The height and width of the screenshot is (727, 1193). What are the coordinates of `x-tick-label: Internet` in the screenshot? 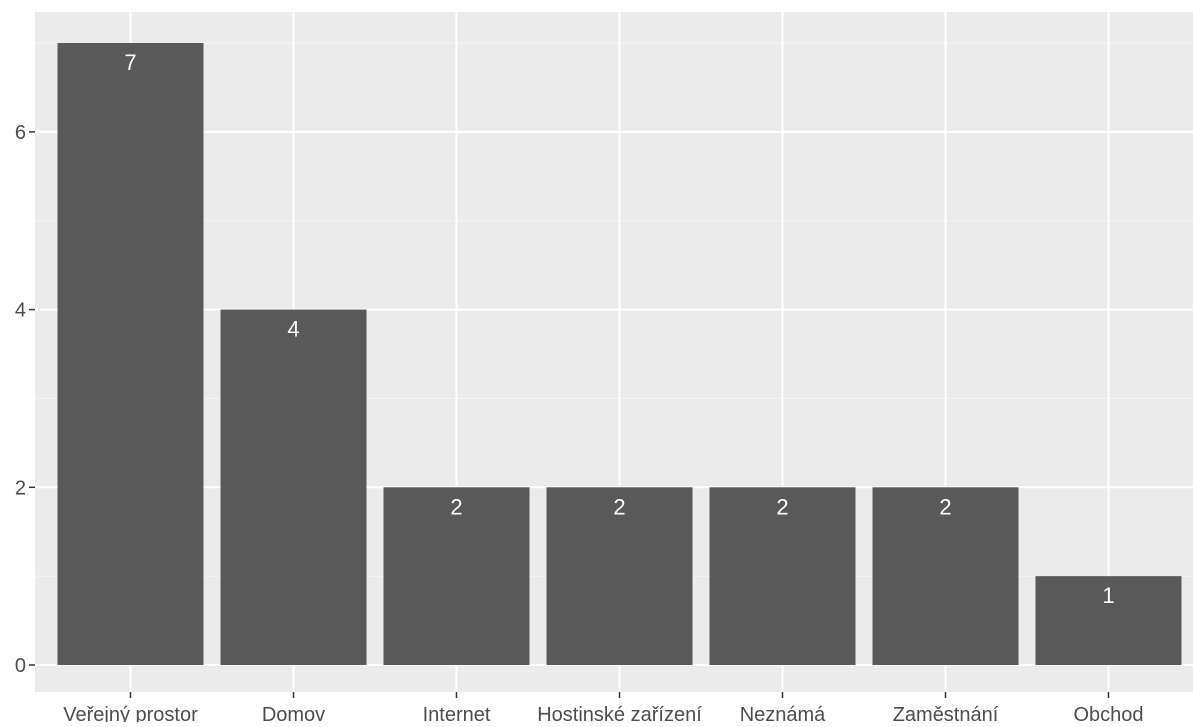 It's located at (457, 713).